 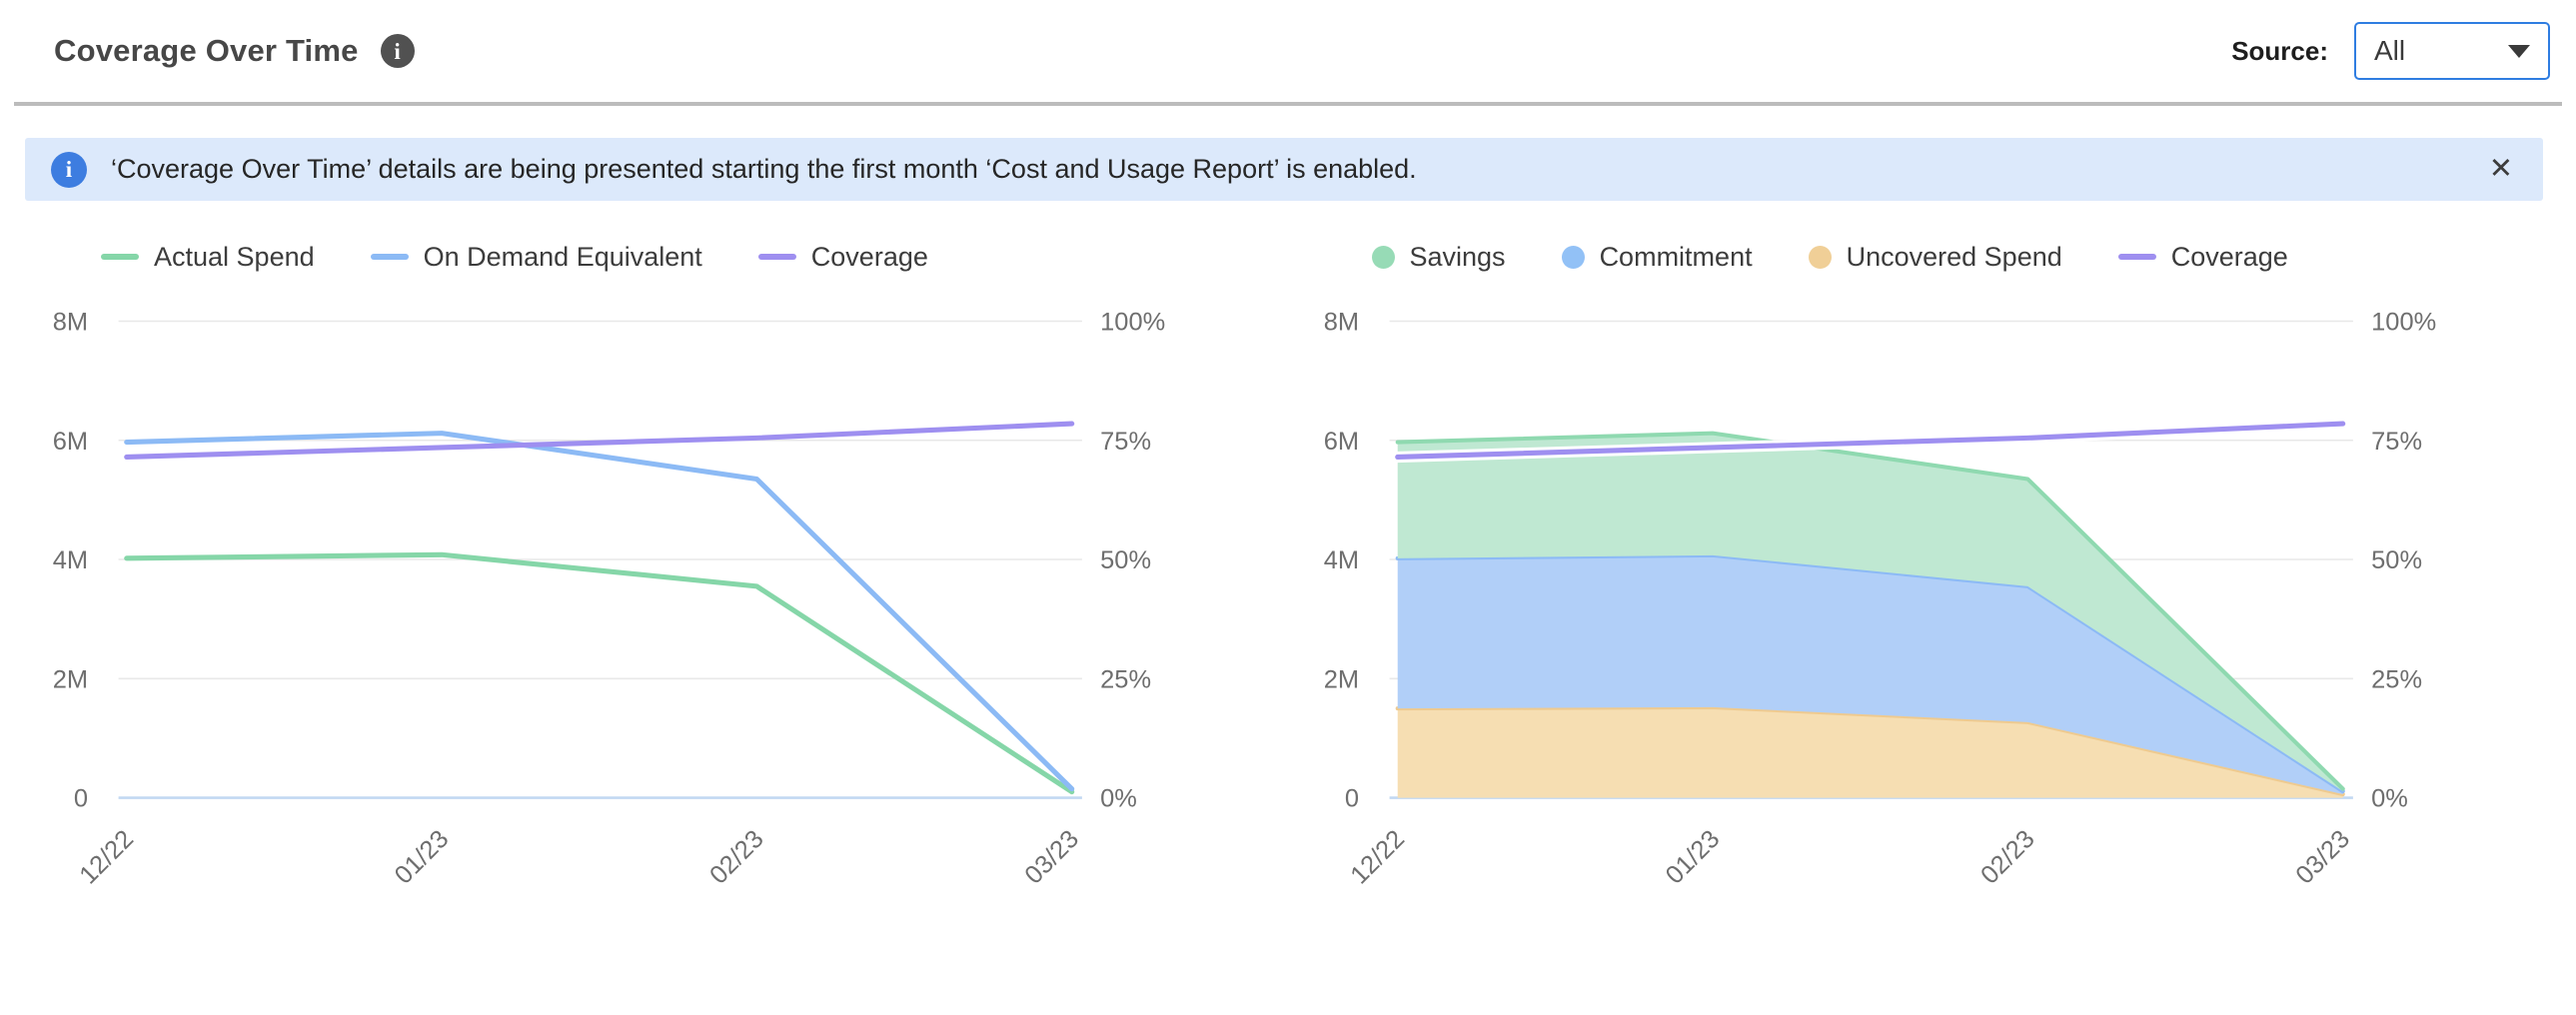 I want to click on legend-item-commitment: Commitment, so click(x=1657, y=257).